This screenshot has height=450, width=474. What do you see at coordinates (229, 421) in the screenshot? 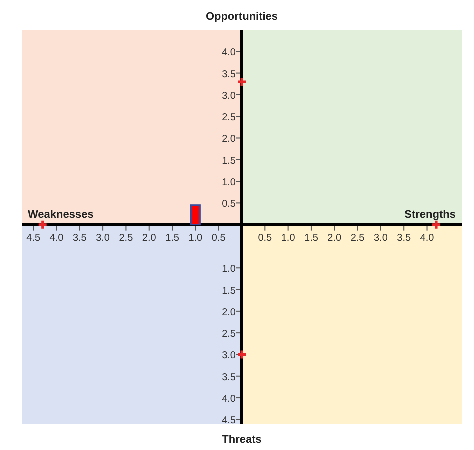
I see `y-tick-label: 4.5` at bounding box center [229, 421].